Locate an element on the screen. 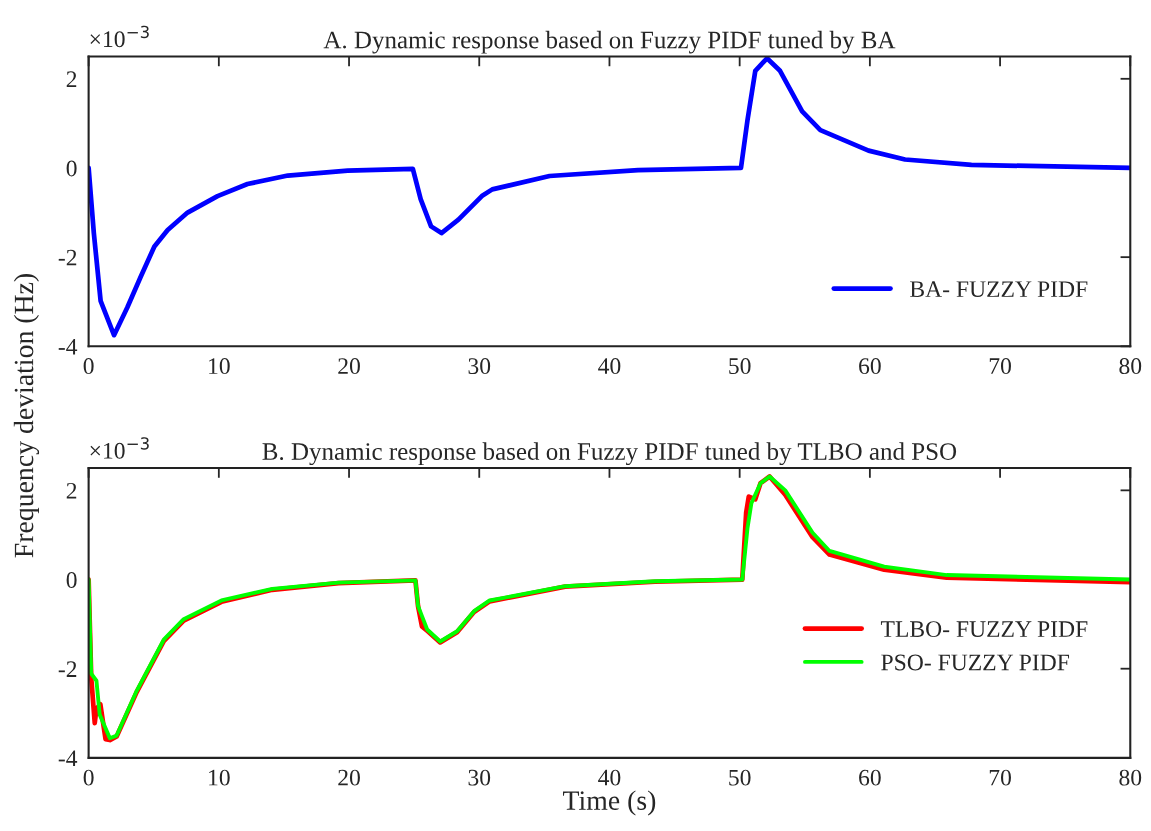 The image size is (1151, 831). chart-title: B. Dynamic response based on Fuzzy PIDF tuned by TLBO and PSO is located at coordinates (609, 454).